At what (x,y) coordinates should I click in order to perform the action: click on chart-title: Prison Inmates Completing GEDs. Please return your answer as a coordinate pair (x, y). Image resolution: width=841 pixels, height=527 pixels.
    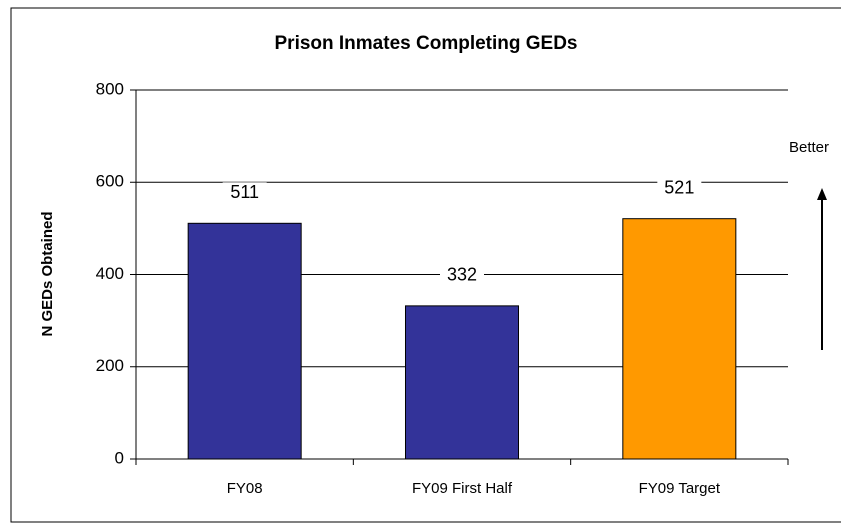
    Looking at the image, I should click on (426, 43).